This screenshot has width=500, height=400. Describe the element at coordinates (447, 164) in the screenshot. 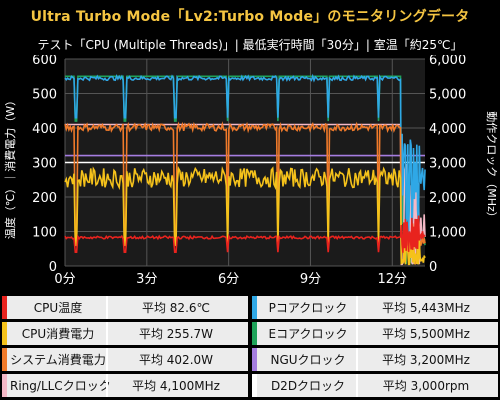

I see `y-right-tick-label: 3,000` at that location.